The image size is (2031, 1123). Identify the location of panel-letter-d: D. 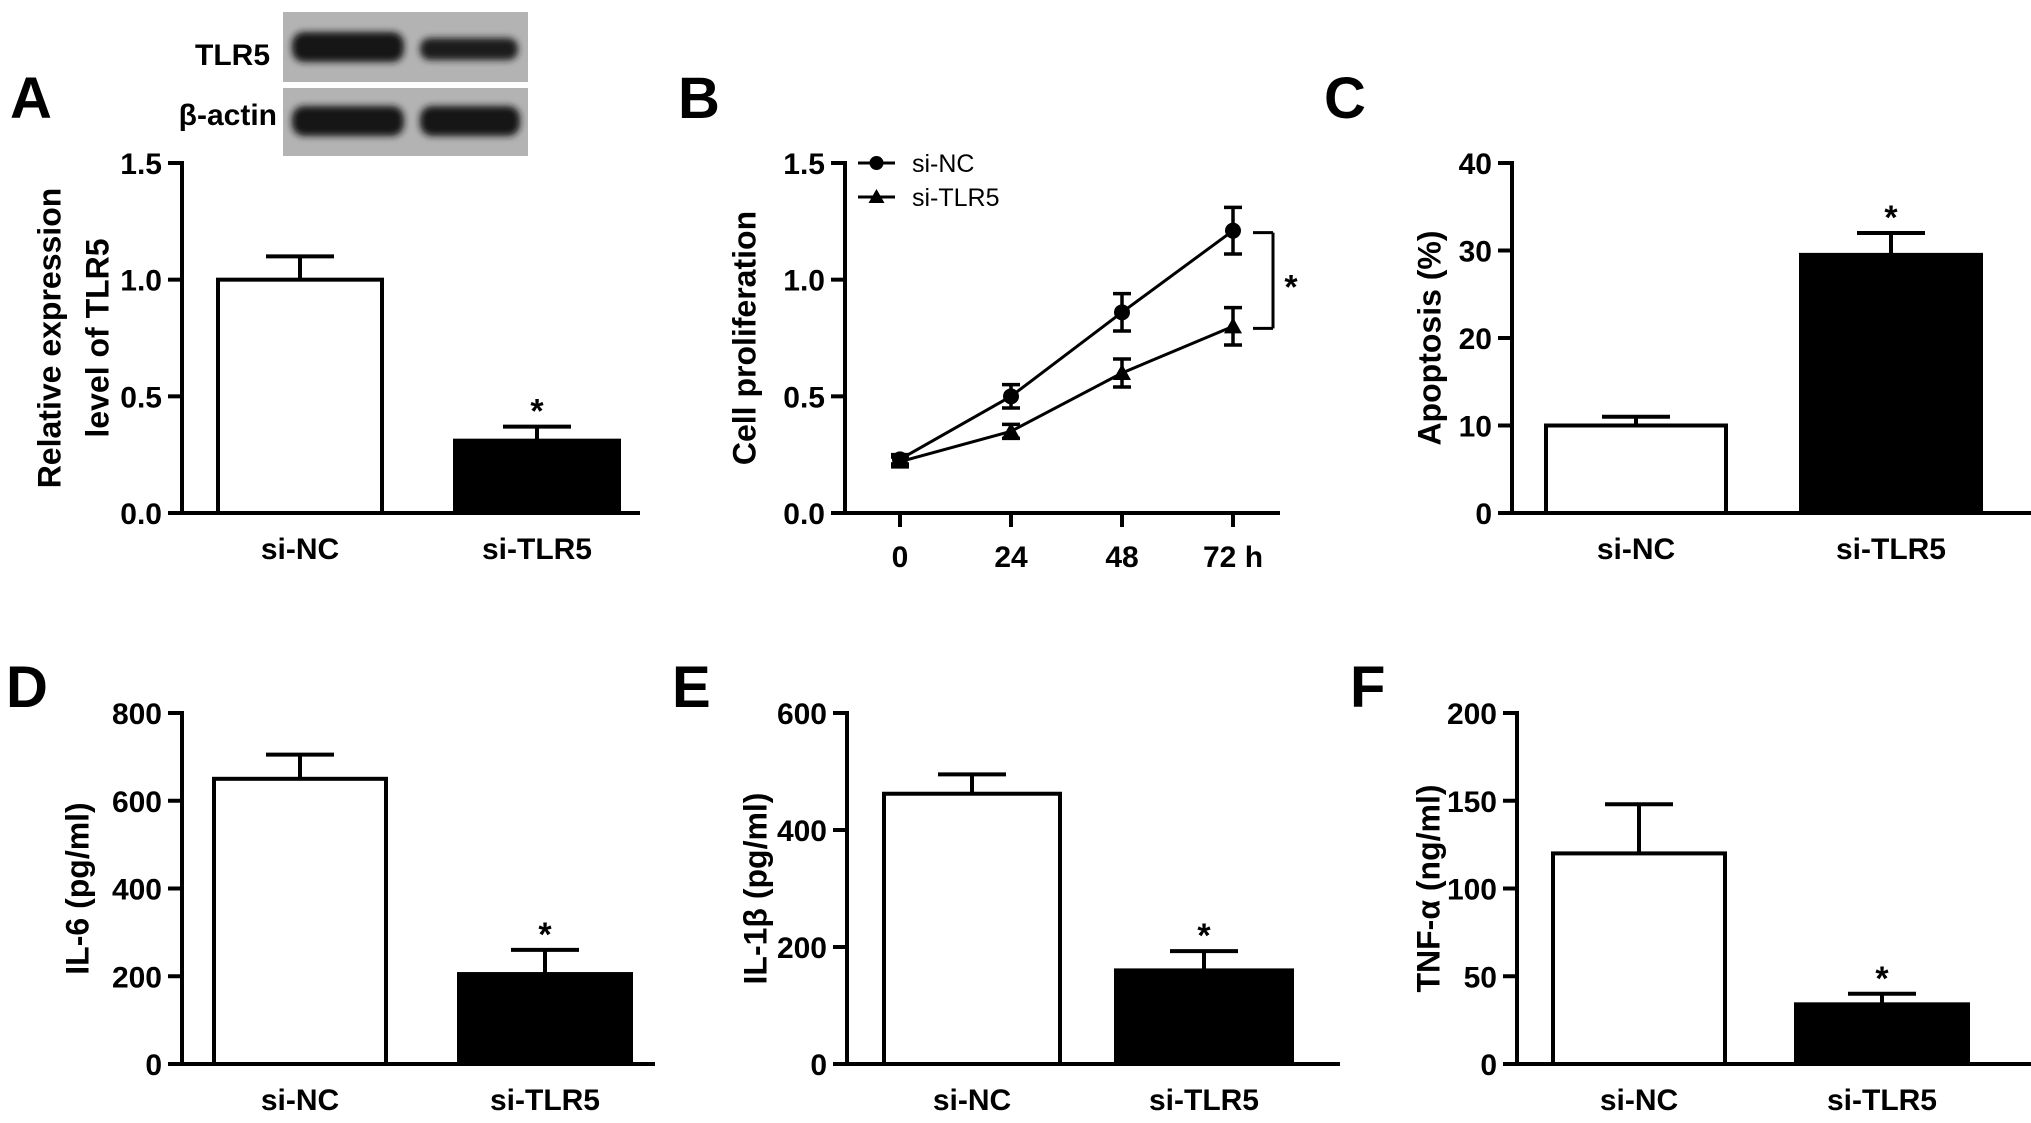
(27, 687).